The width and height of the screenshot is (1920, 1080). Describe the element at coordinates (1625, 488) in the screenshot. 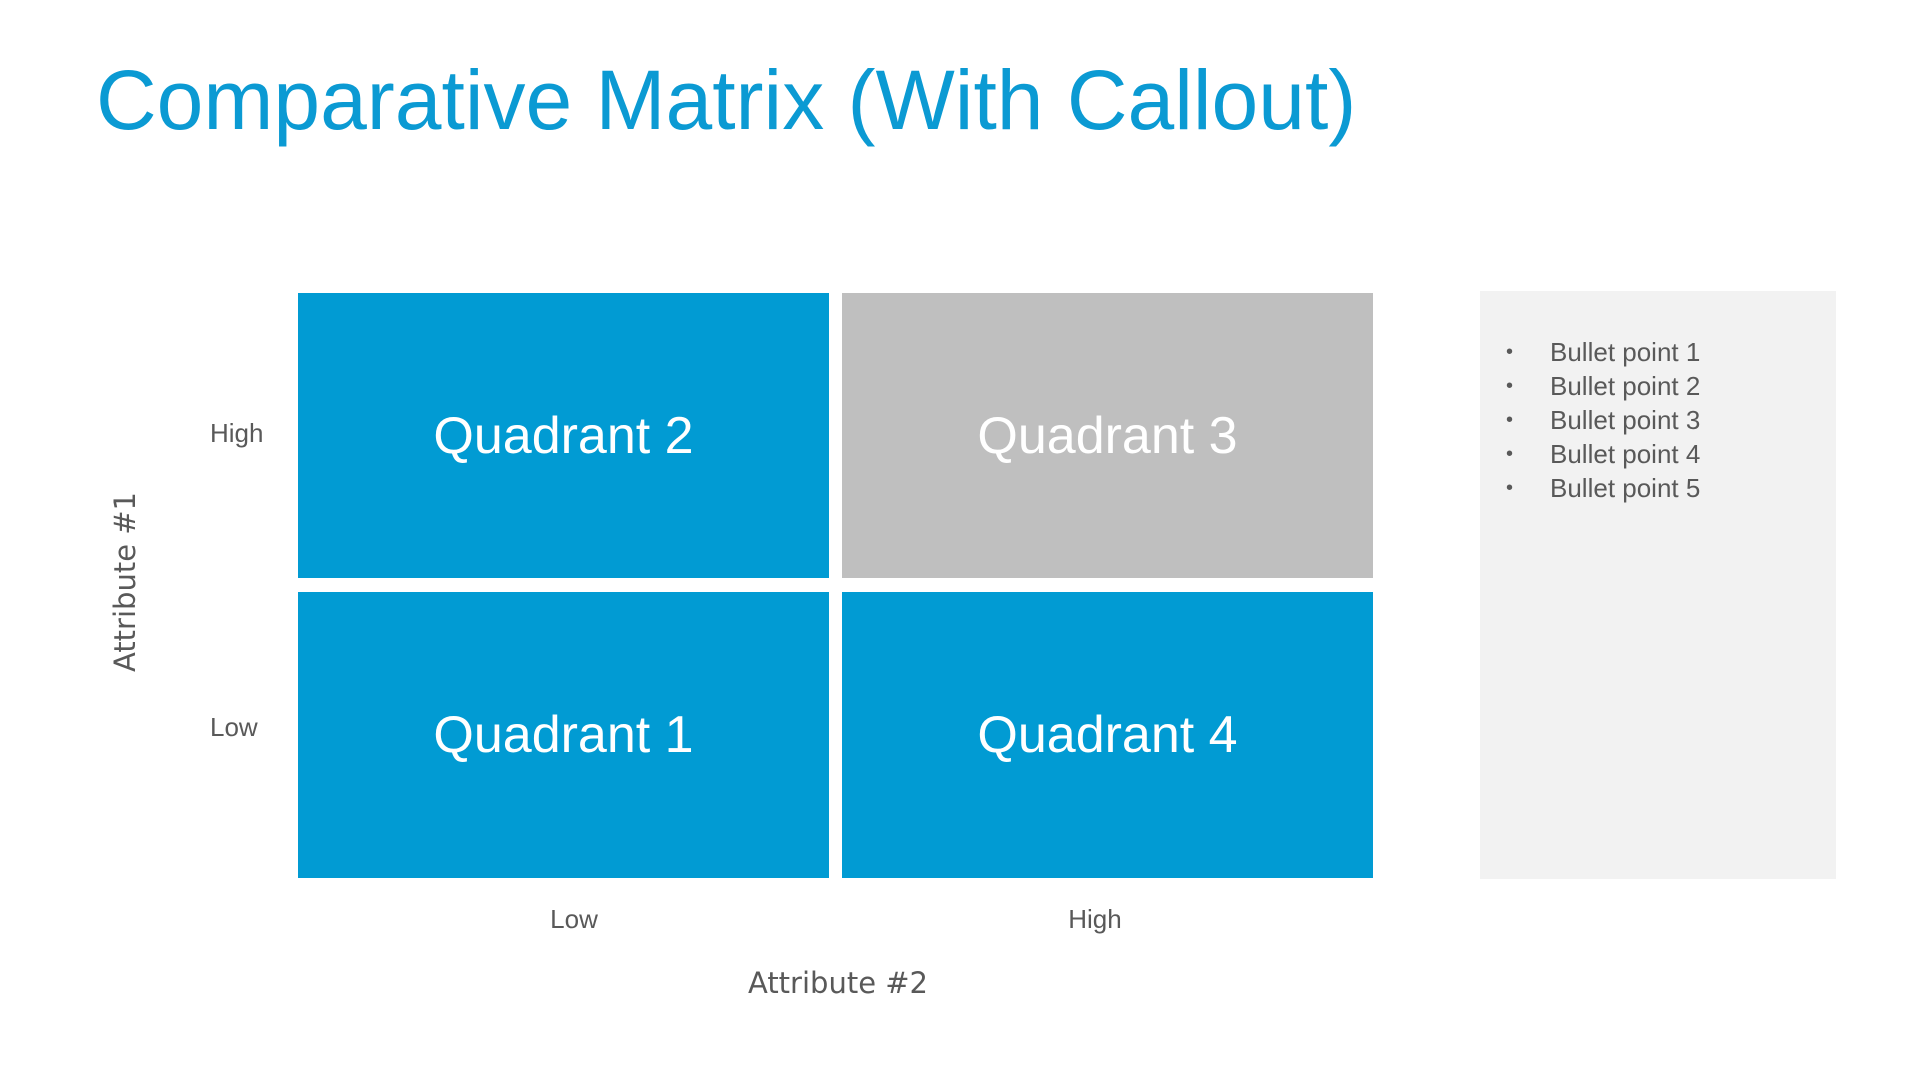

I see `bullet-text: Bullet point 5` at that location.